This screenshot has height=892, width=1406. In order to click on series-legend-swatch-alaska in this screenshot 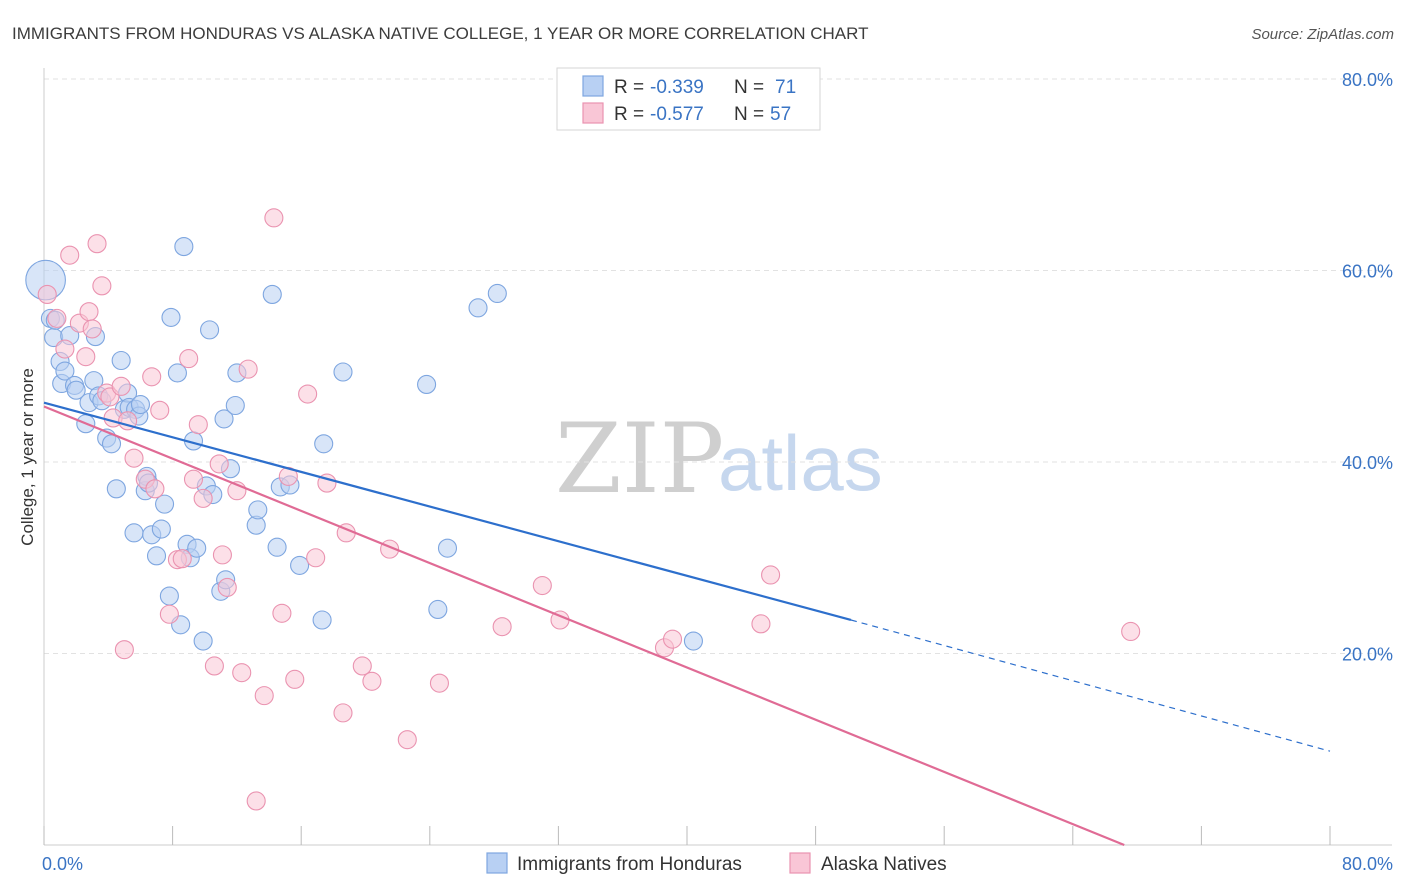, I will do `click(800, 863)`.